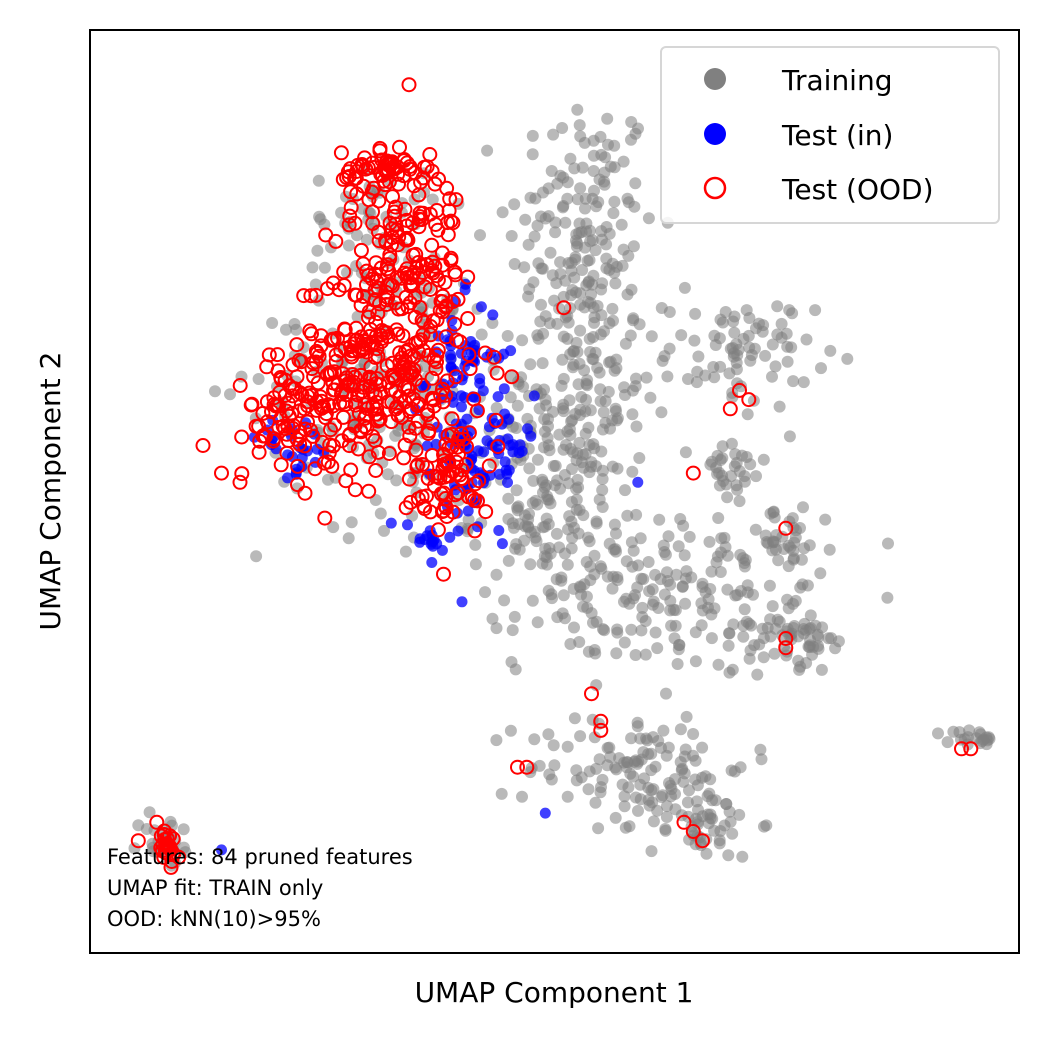  I want to click on legend-label-test-in: Test (in), so click(837, 135).